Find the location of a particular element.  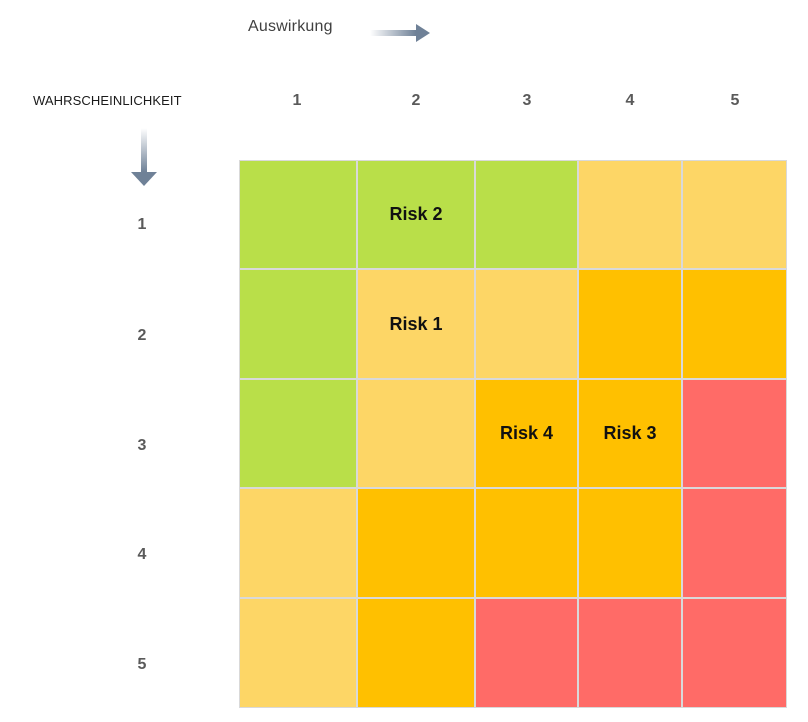

arrow-down-icon is located at coordinates (144, 157).